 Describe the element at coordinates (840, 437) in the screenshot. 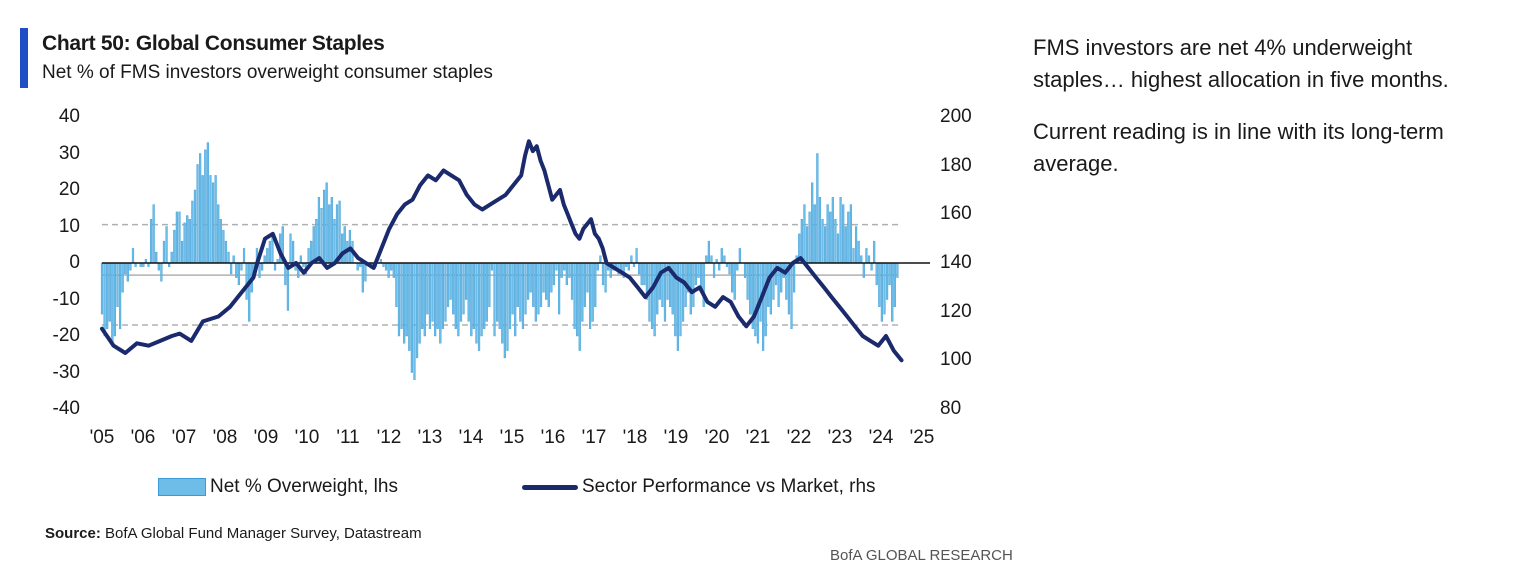

I see `x-tick-label: '23` at that location.